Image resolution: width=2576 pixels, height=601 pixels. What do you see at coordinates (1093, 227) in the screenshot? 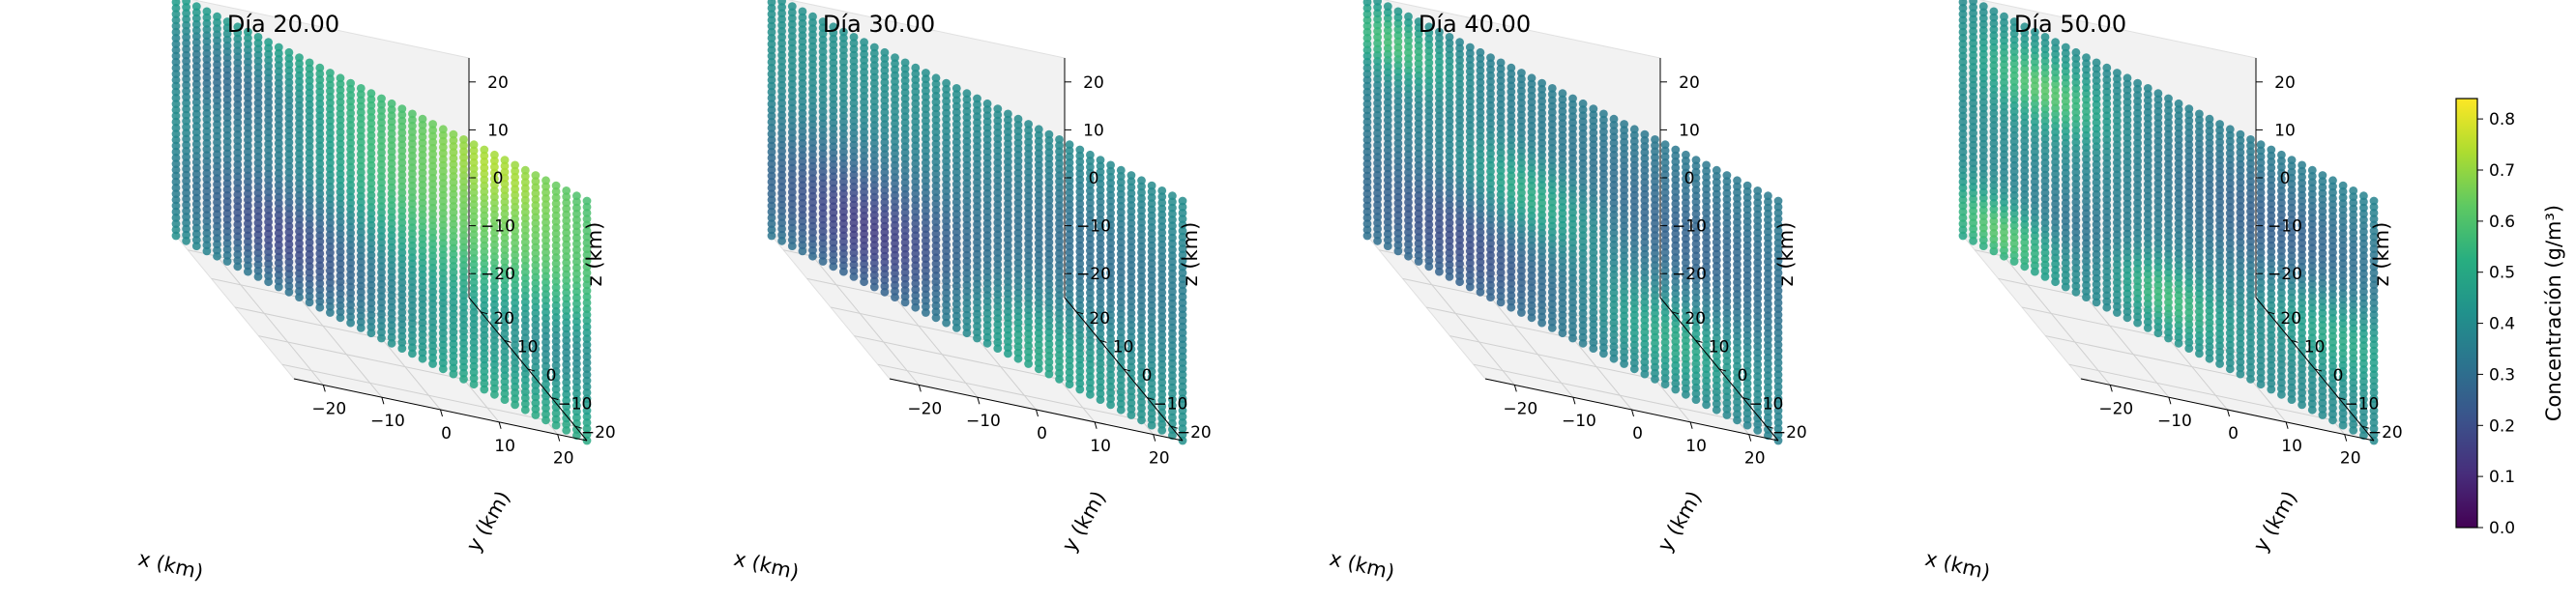
I see `z-tick-label: −10` at bounding box center [1093, 227].